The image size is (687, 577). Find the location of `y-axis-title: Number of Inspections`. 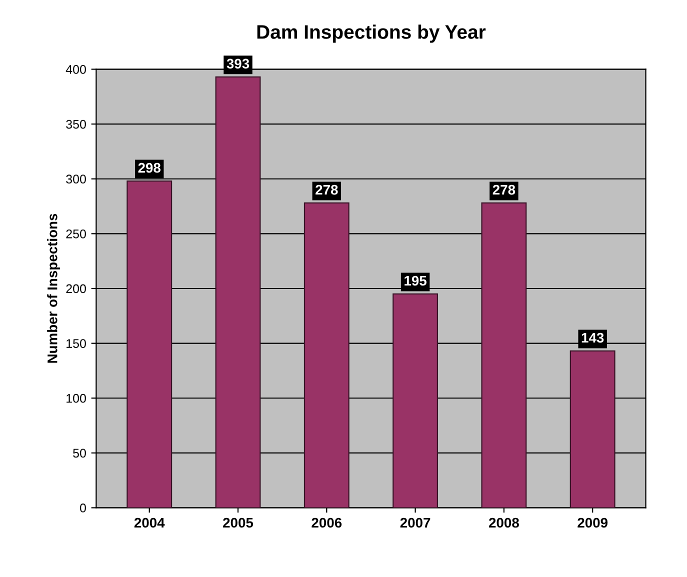

y-axis-title: Number of Inspections is located at coordinates (53, 288).